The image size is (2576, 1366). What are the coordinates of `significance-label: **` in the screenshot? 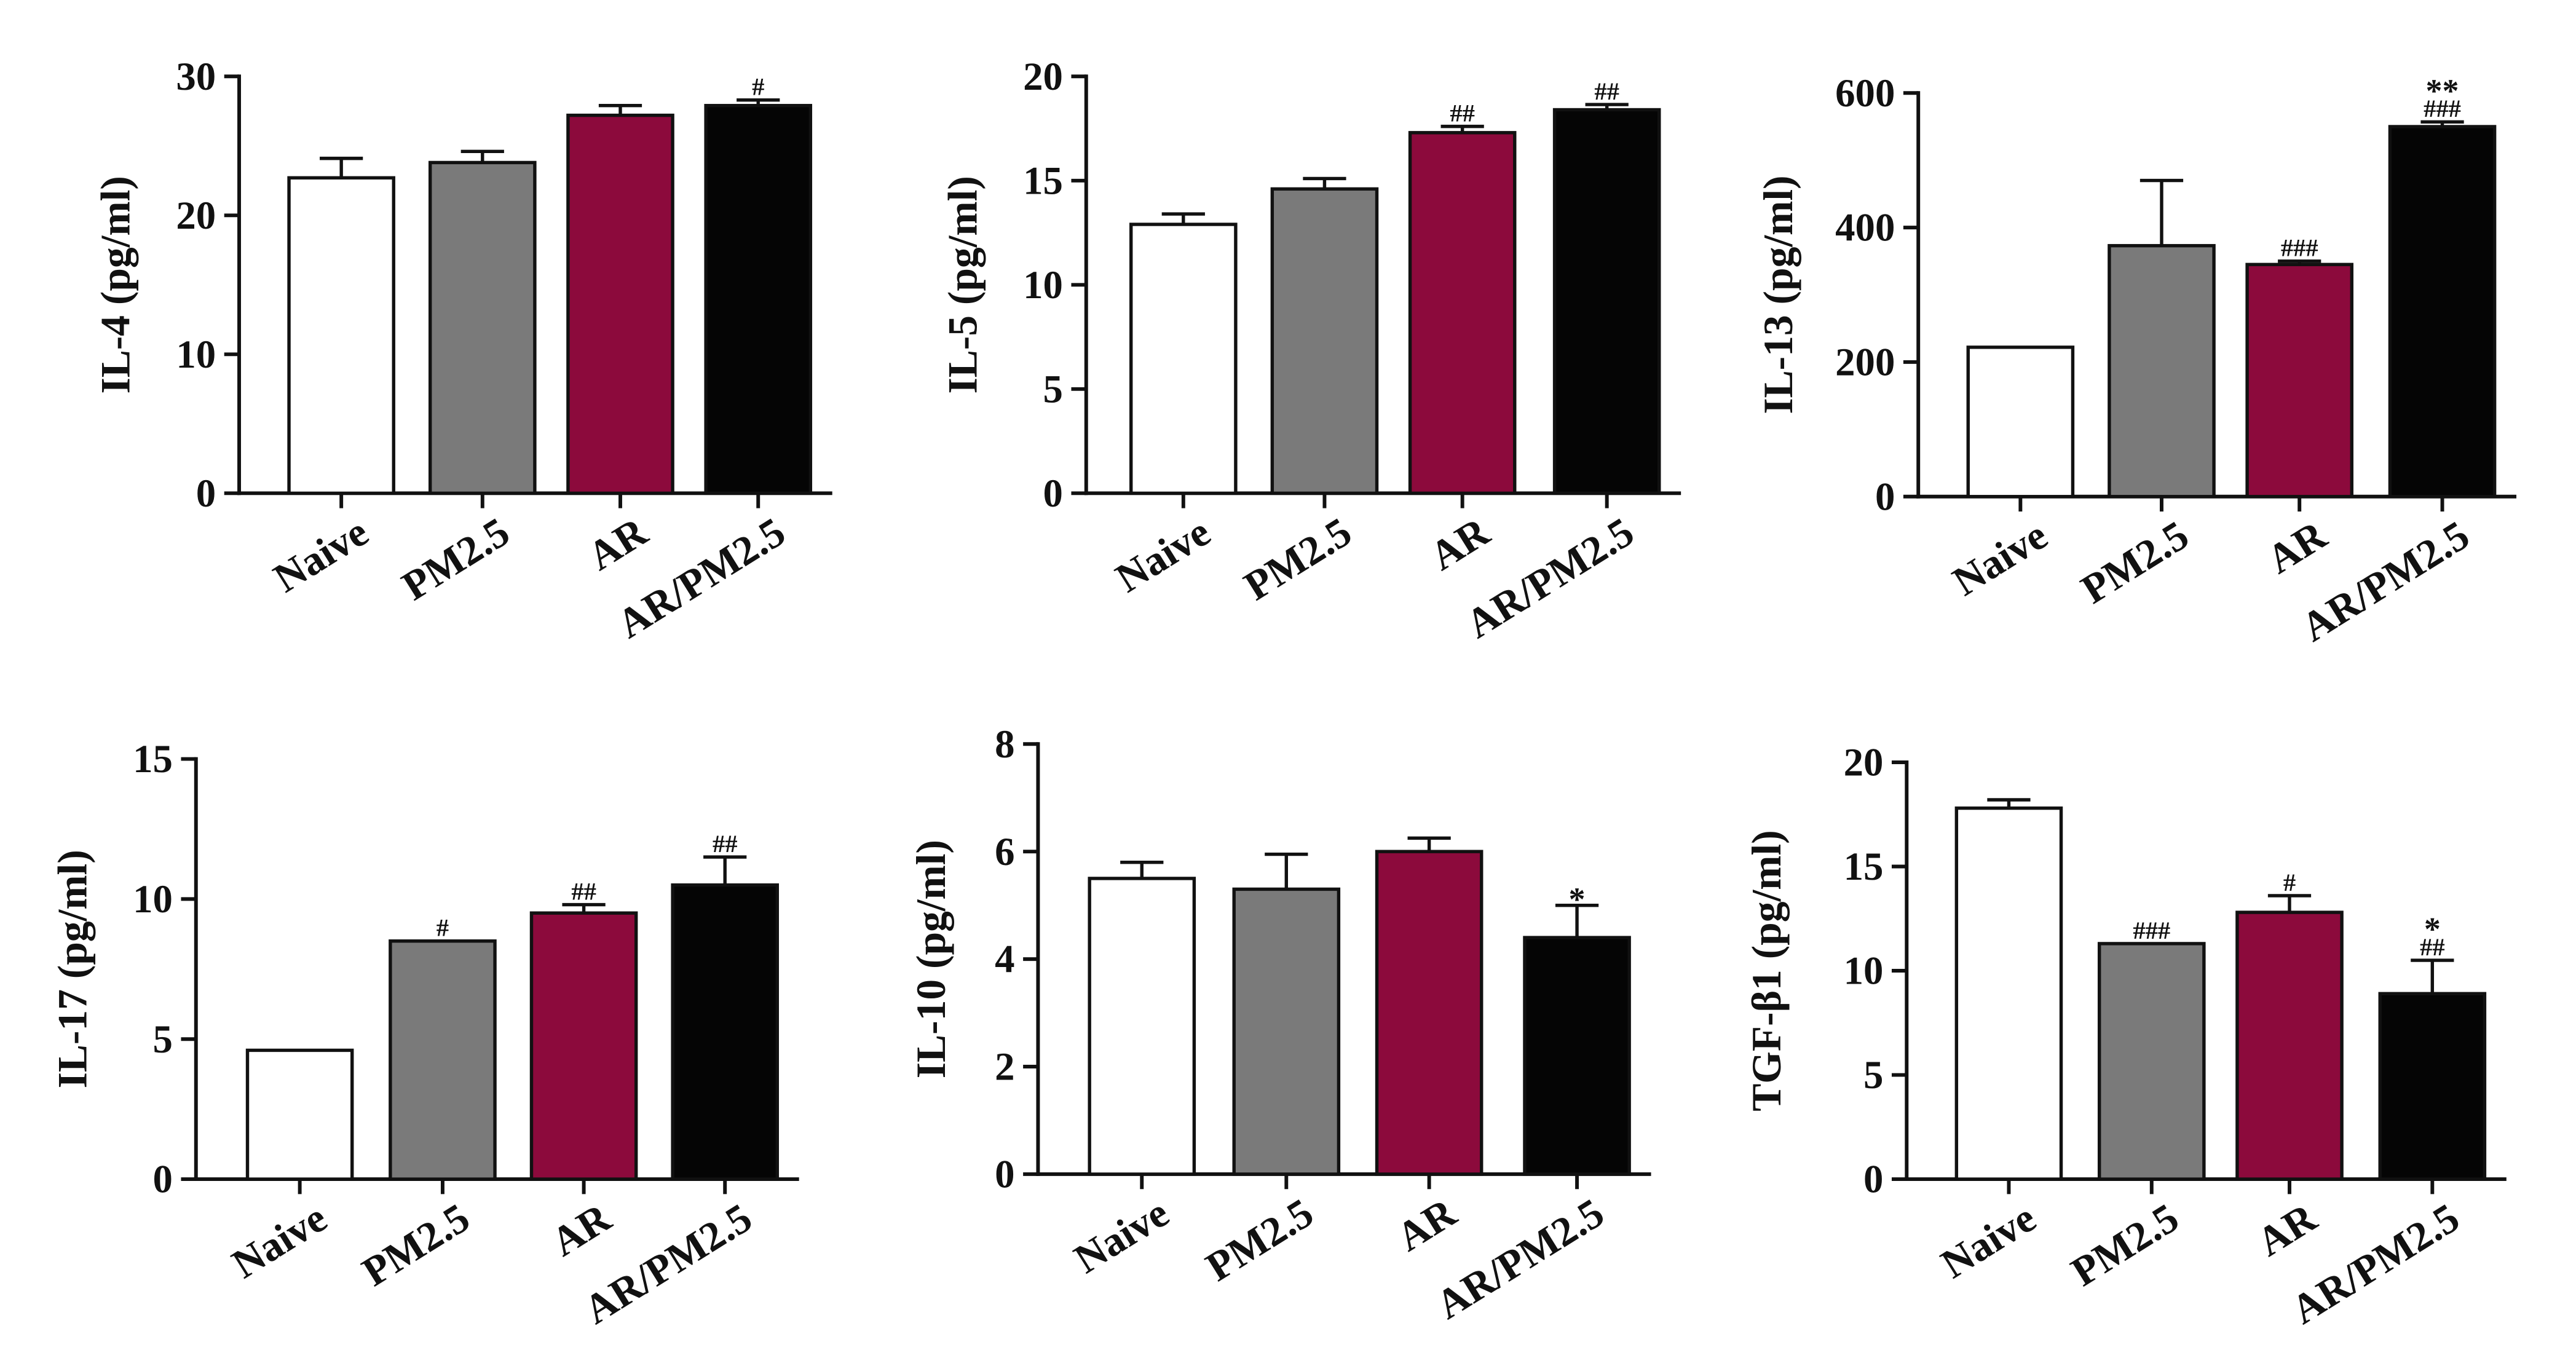 It's located at (2442, 91).